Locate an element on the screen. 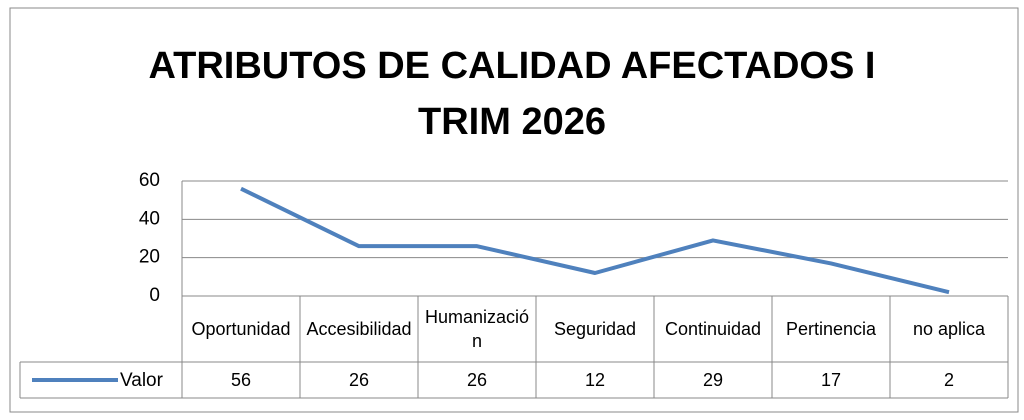  table-value: 29 is located at coordinates (713, 379).